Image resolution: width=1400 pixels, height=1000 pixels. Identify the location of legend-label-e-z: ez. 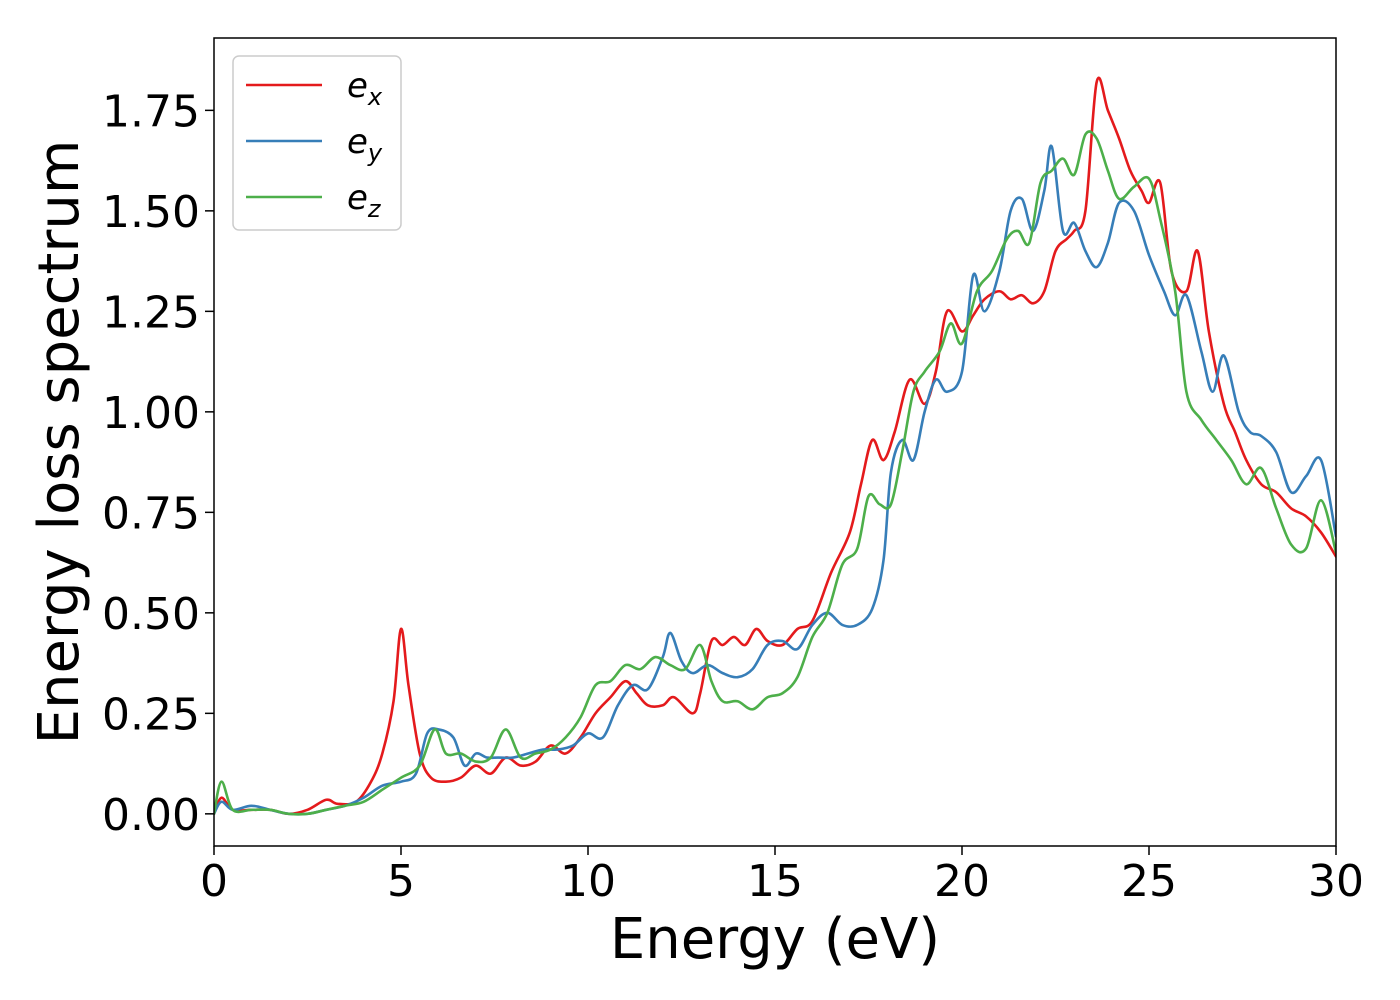
(364, 200).